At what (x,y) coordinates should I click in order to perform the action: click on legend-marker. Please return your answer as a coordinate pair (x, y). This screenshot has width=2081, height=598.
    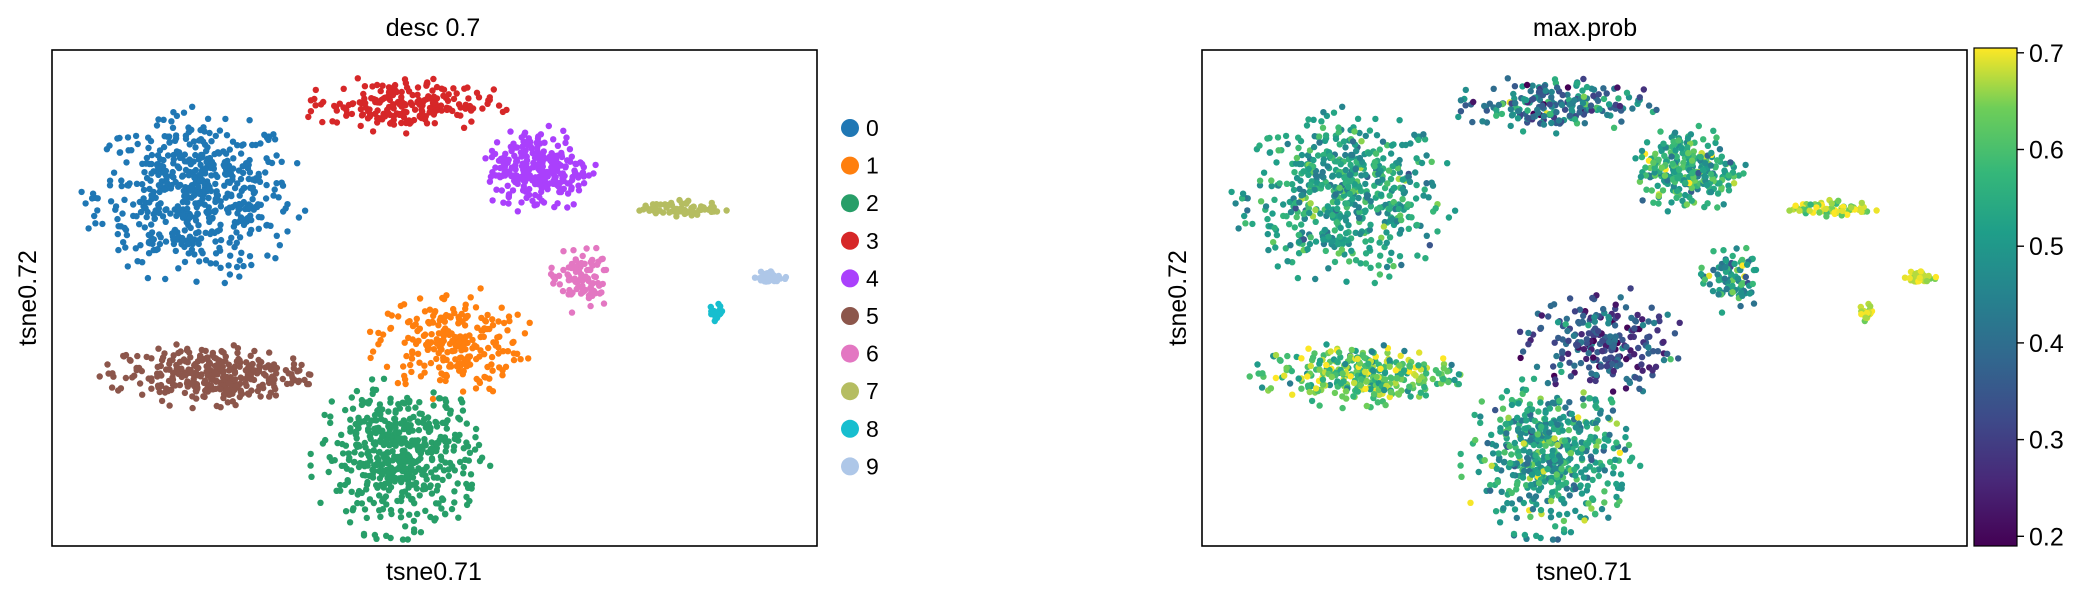
    Looking at the image, I should click on (850, 353).